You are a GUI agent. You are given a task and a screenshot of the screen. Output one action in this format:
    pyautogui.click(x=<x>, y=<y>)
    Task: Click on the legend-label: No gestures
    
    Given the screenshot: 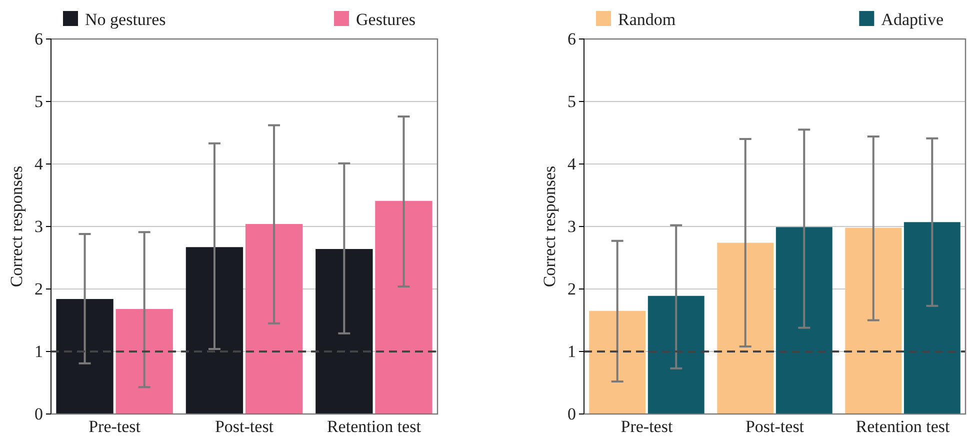 What is the action you would take?
    pyautogui.click(x=125, y=19)
    